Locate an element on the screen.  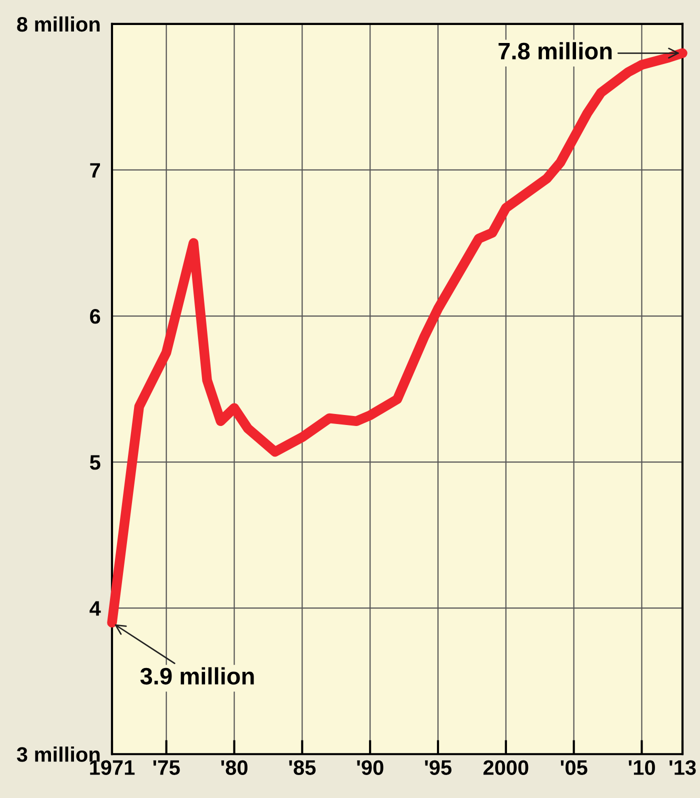
x-tick-label: '10 is located at coordinates (641, 767).